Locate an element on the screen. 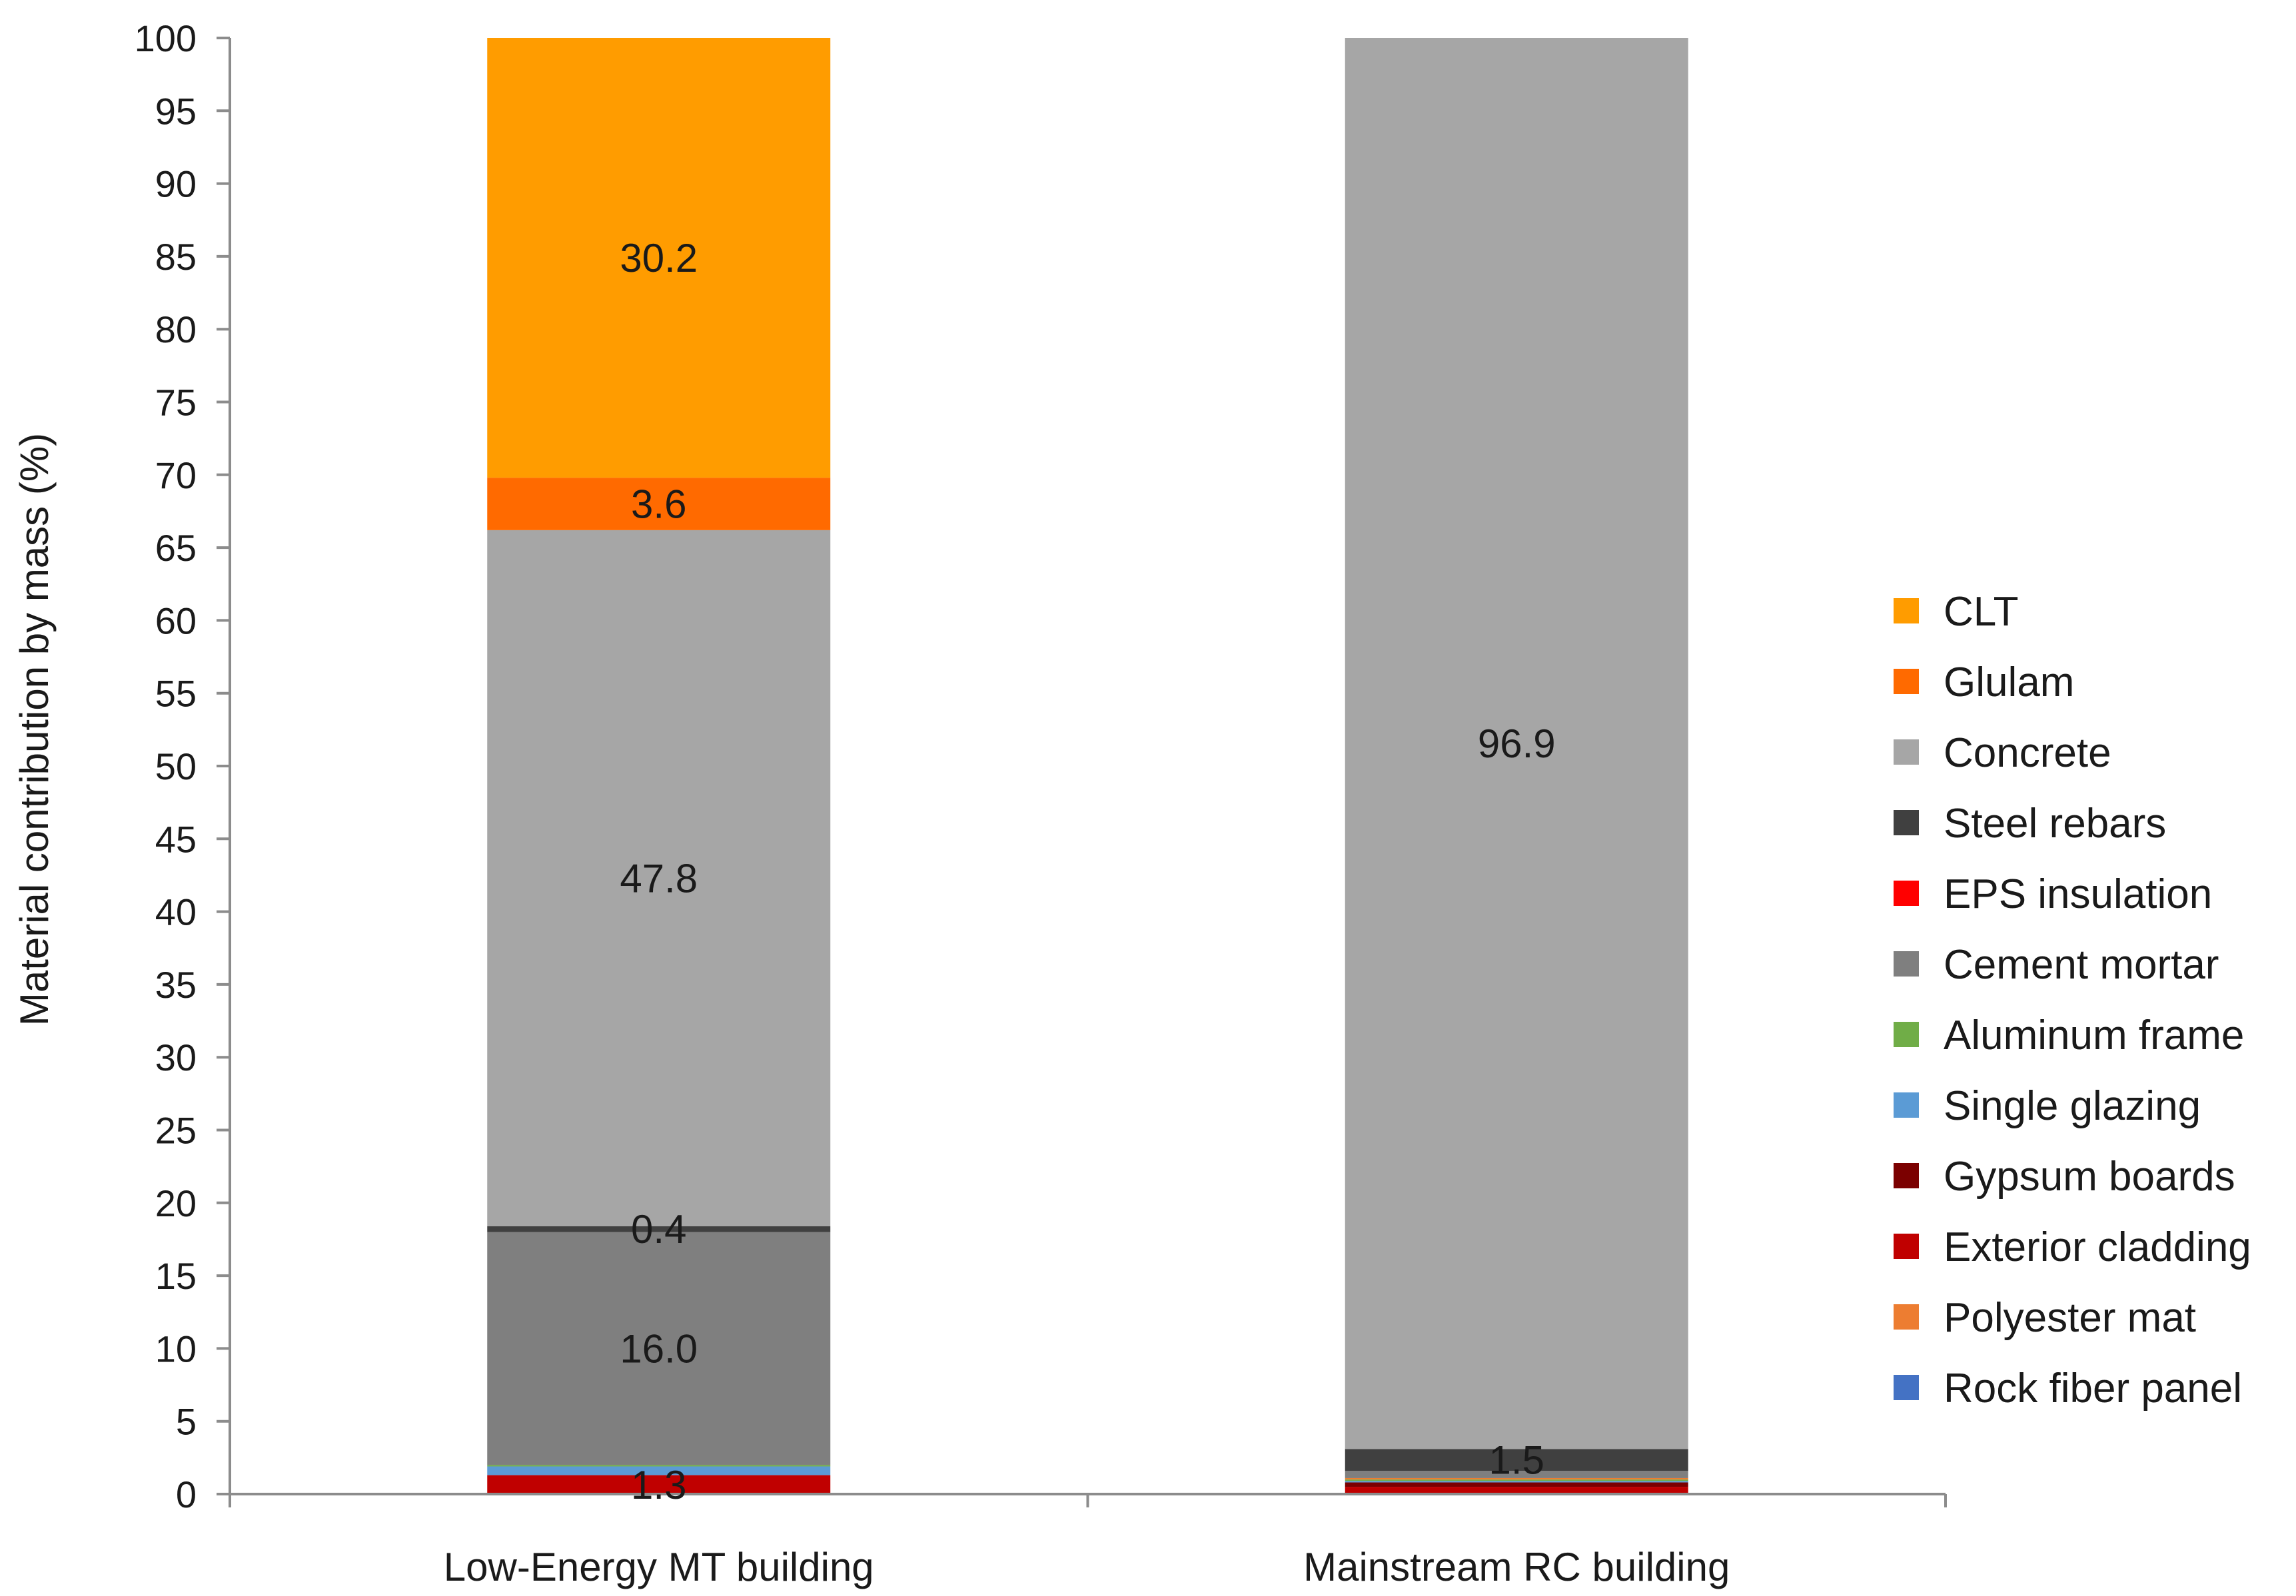 This screenshot has height=1596, width=2296. data-label-low-energy-mt-building-steel-rebars: 0.4 is located at coordinates (658, 1229).